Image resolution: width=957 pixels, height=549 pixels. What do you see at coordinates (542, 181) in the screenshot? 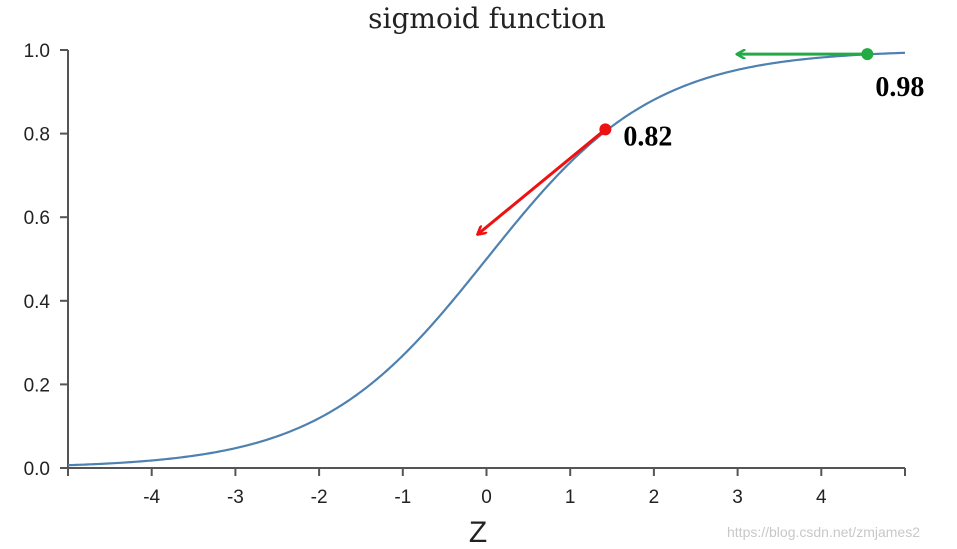
I see `gradient-arrow` at bounding box center [542, 181].